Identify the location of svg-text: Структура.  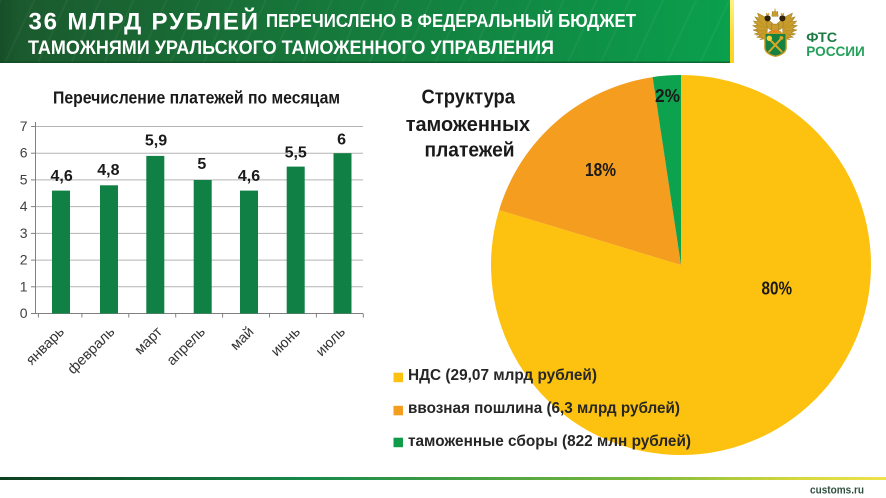
(469, 98).